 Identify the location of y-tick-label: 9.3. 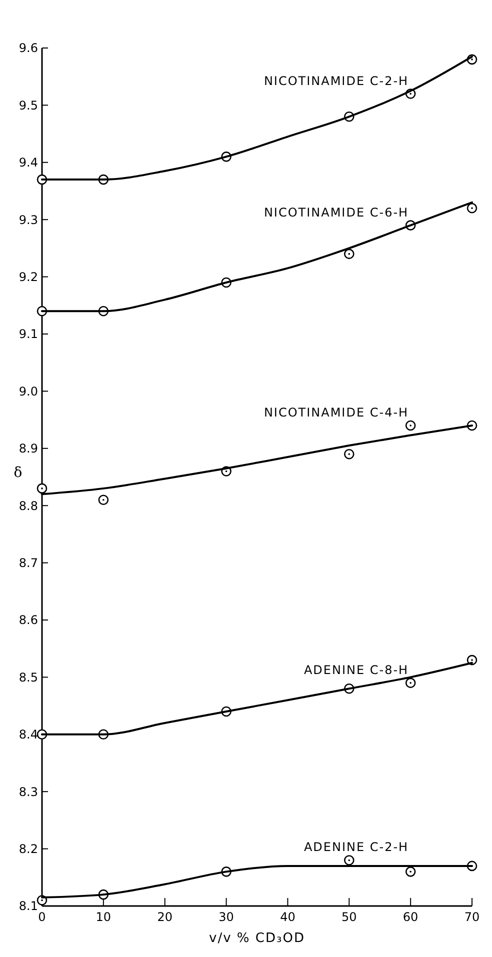
(28, 219).